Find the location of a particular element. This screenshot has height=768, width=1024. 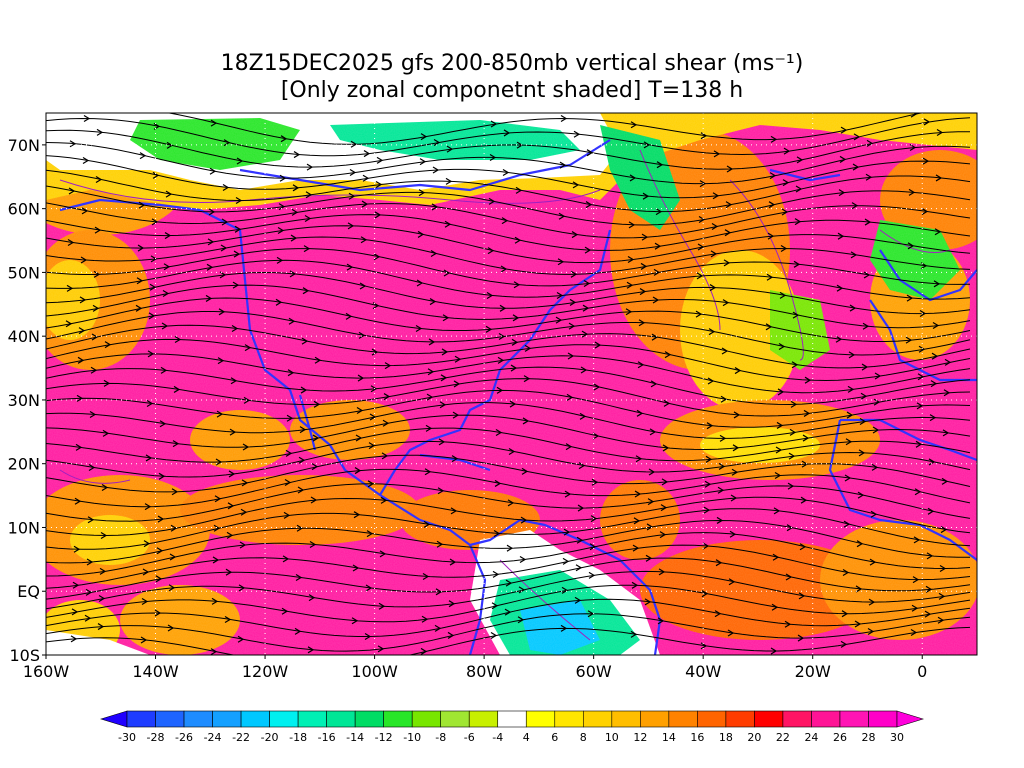

colorbar-label: 6 is located at coordinates (554, 737).